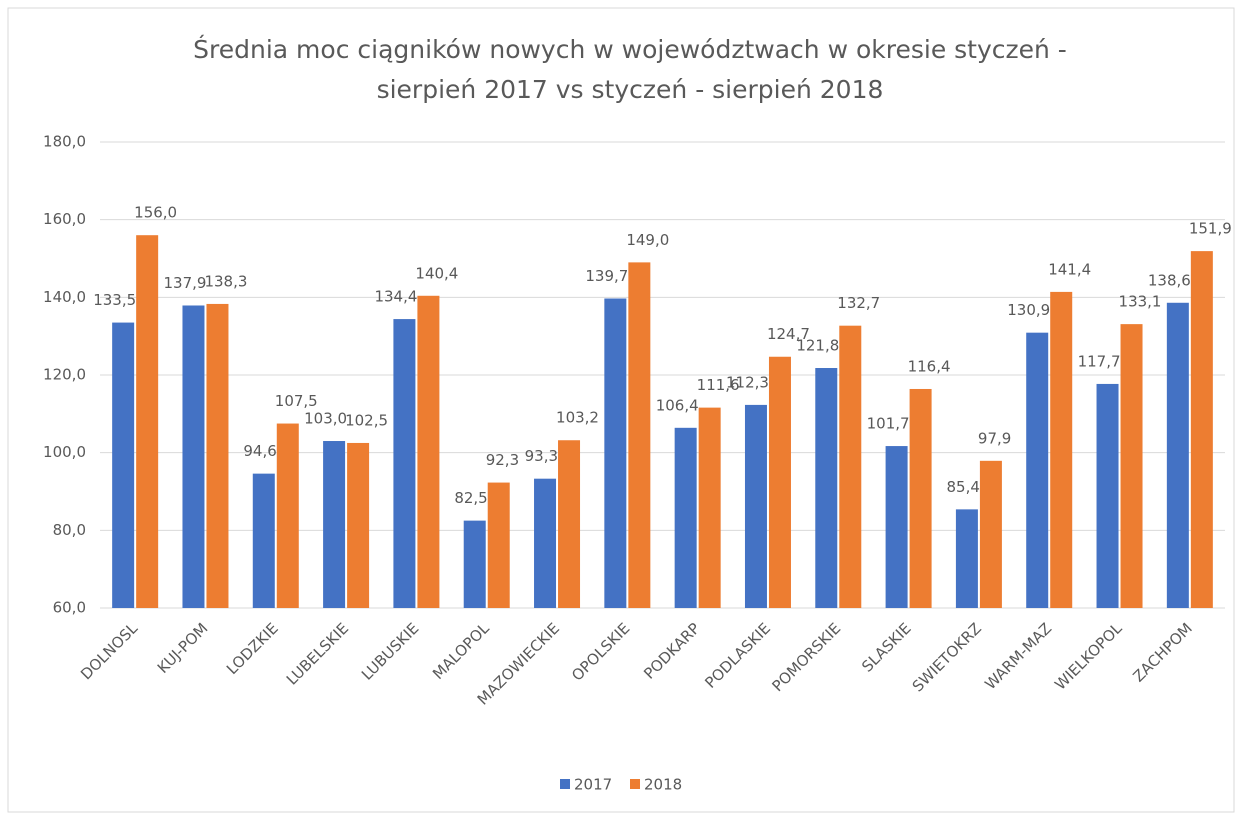 Image resolution: width=1241 pixels, height=819 pixels. Describe the element at coordinates (64, 452) in the screenshot. I see `y-tick-label: 100,0` at that location.